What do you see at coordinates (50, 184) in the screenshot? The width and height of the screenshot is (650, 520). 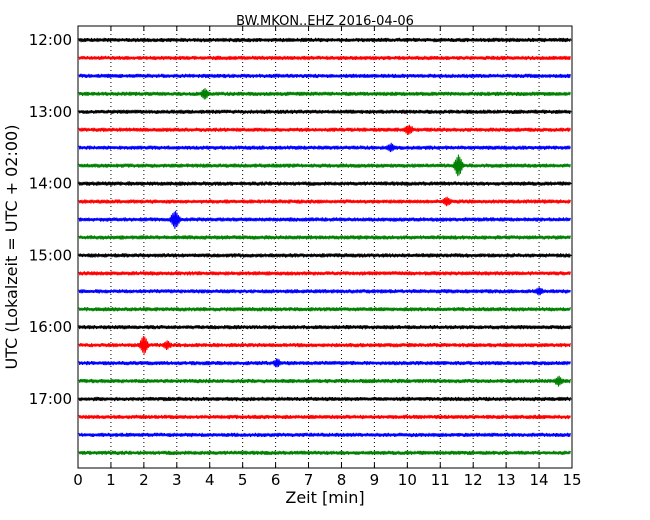 I see `y-tick-label: 14:00` at bounding box center [50, 184].